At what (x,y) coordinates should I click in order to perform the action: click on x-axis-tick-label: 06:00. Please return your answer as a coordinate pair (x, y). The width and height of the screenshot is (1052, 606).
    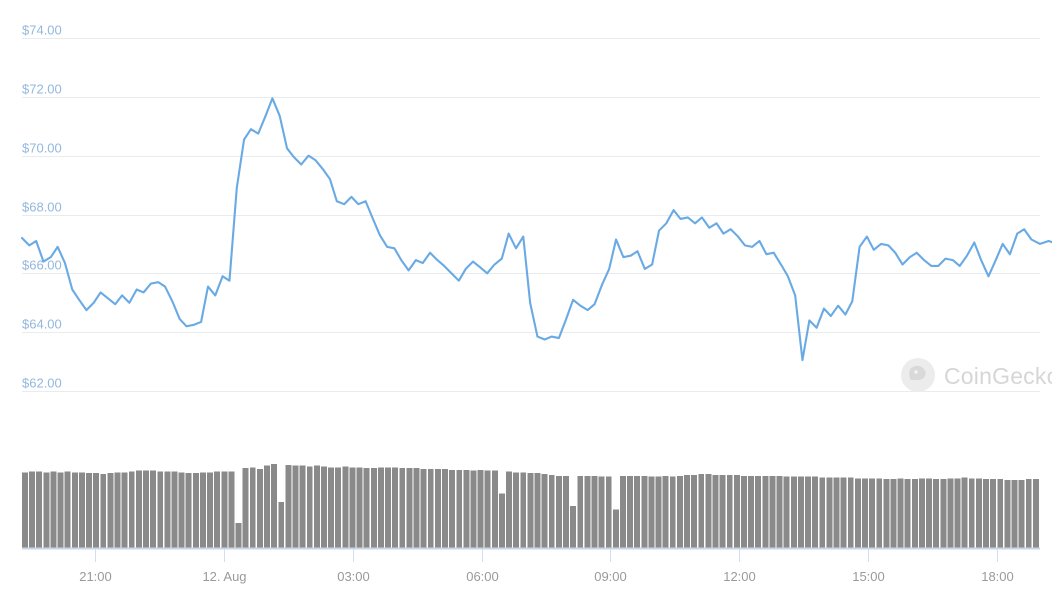
    Looking at the image, I should click on (482, 576).